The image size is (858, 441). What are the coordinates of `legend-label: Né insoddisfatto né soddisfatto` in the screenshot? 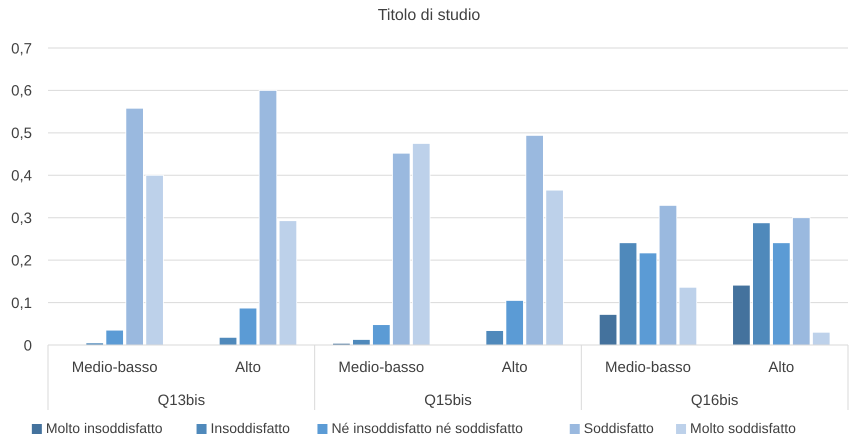 It's located at (427, 428).